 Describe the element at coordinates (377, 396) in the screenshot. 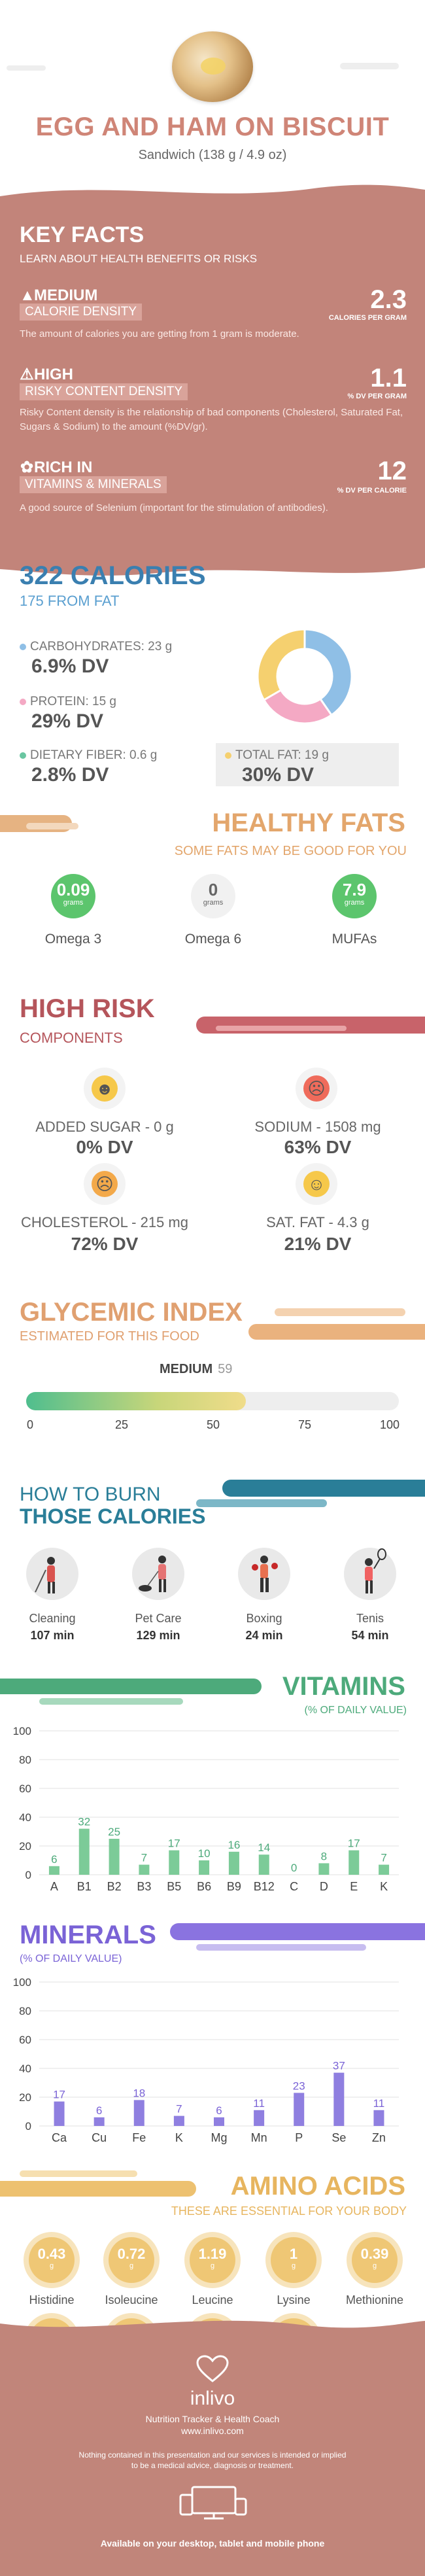

I see `risky-content-unit: % DV PER GRAM` at that location.